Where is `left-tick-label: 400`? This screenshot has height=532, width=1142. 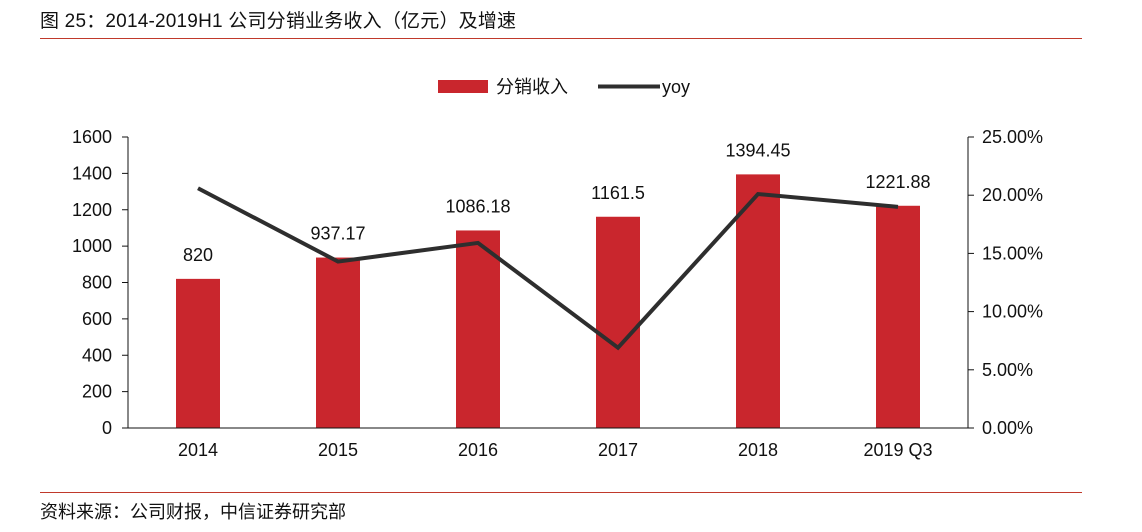 left-tick-label: 400 is located at coordinates (97, 355).